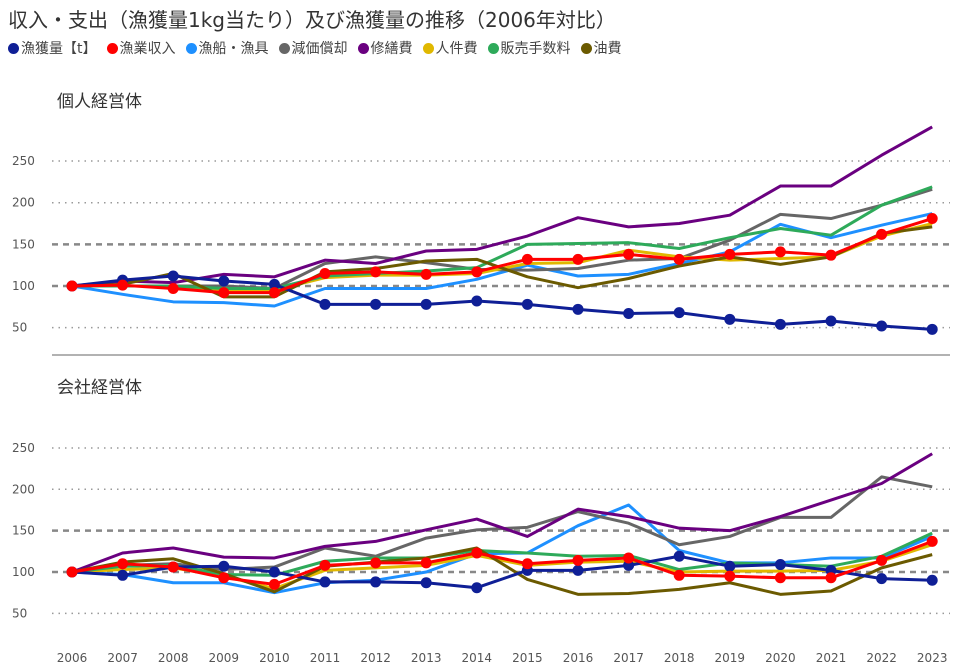 The height and width of the screenshot is (670, 960). What do you see at coordinates (325, 658) in the screenshot?
I see `x-tick-label: 2011` at bounding box center [325, 658].